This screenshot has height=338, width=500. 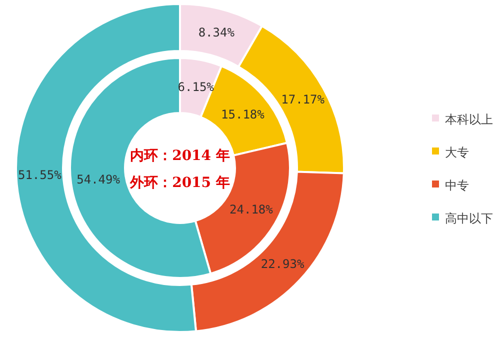 What do you see at coordinates (282, 264) in the screenshot?
I see `data-label: 22.93%` at bounding box center [282, 264].